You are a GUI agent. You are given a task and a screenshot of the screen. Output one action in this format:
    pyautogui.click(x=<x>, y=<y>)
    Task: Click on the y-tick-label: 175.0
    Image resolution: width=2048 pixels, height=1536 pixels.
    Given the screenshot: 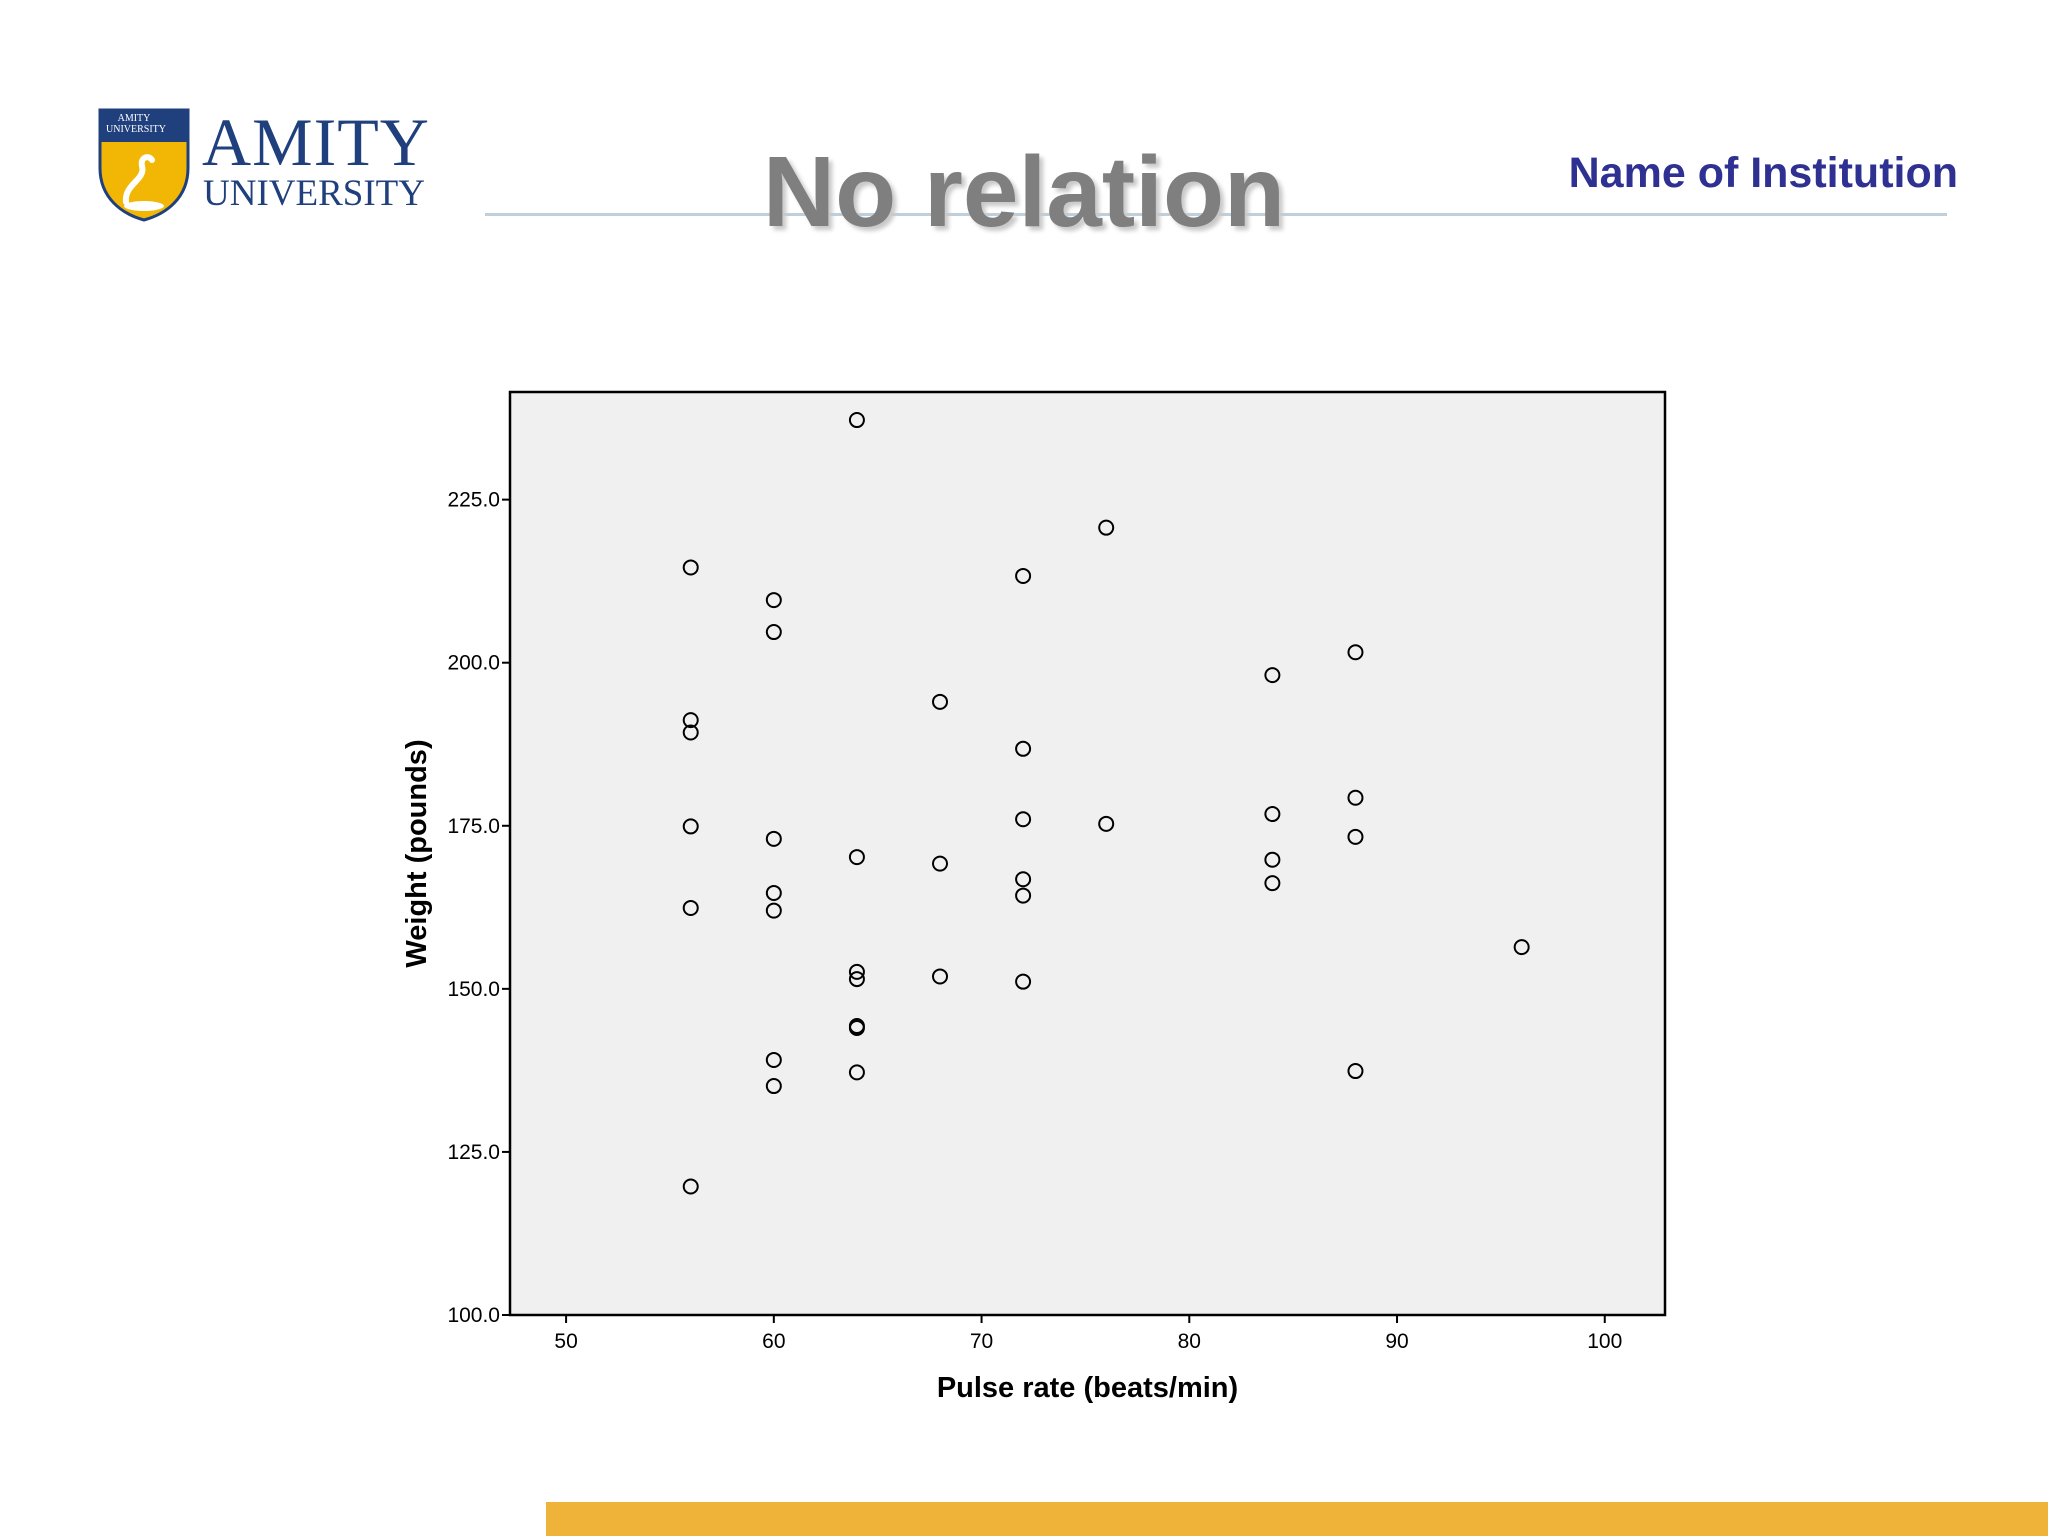 What is the action you would take?
    pyautogui.click(x=473, y=826)
    